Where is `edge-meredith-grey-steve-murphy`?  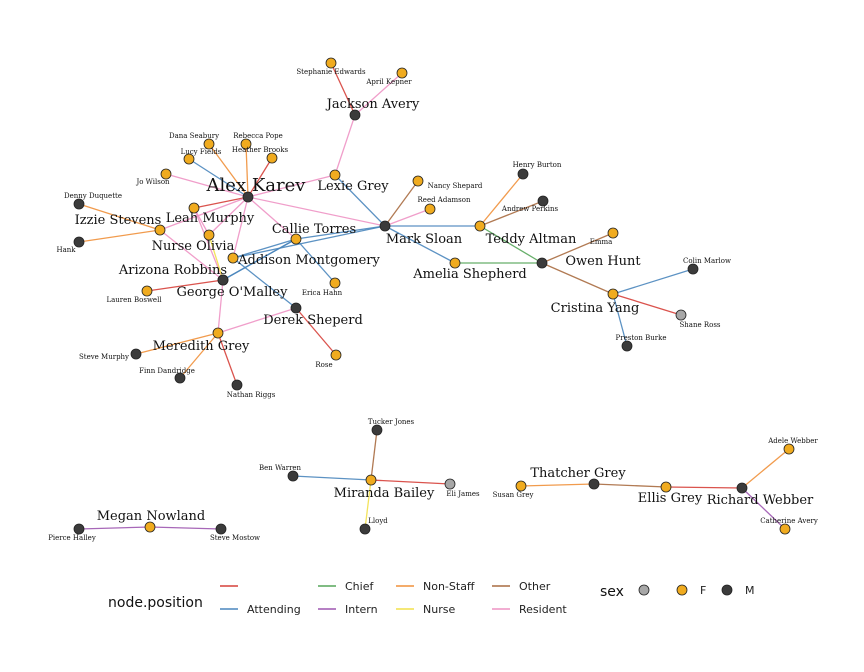 edge-meredith-grey-steve-murphy is located at coordinates (177, 343).